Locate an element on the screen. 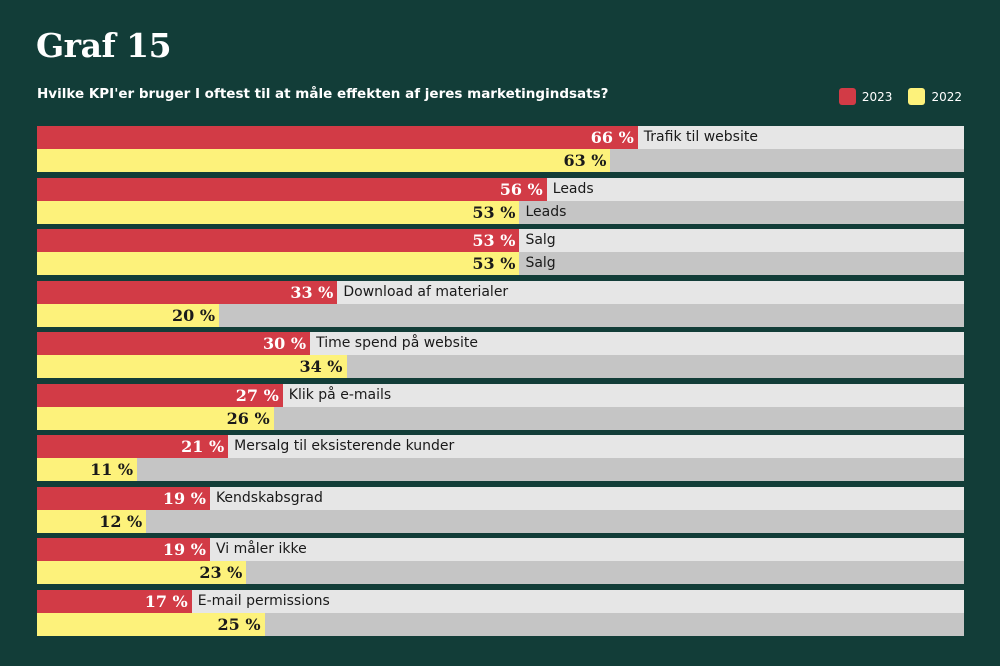  category-label: Time spend på website is located at coordinates (397, 343).